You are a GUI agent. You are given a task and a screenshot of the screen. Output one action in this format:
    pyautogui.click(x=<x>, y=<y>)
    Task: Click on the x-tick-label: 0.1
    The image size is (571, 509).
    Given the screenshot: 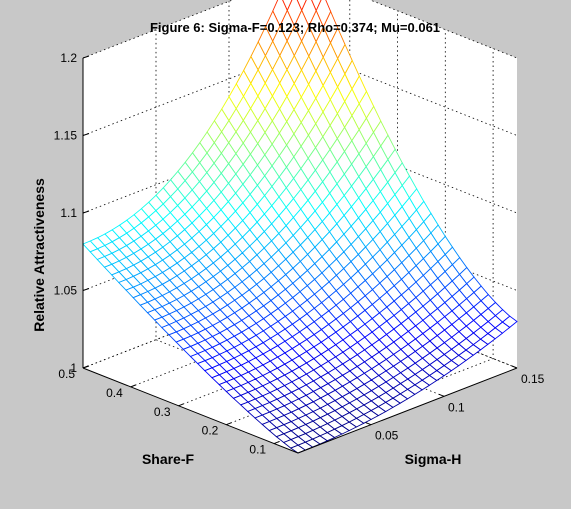 What is the action you would take?
    pyautogui.click(x=456, y=407)
    